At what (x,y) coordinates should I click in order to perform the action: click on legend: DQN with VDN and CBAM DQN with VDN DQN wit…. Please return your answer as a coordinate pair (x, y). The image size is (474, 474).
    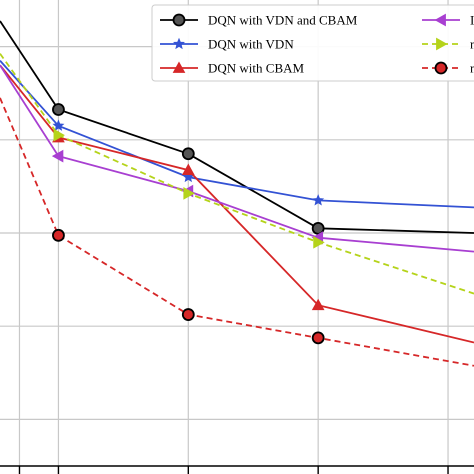
    Looking at the image, I should click on (312, 43).